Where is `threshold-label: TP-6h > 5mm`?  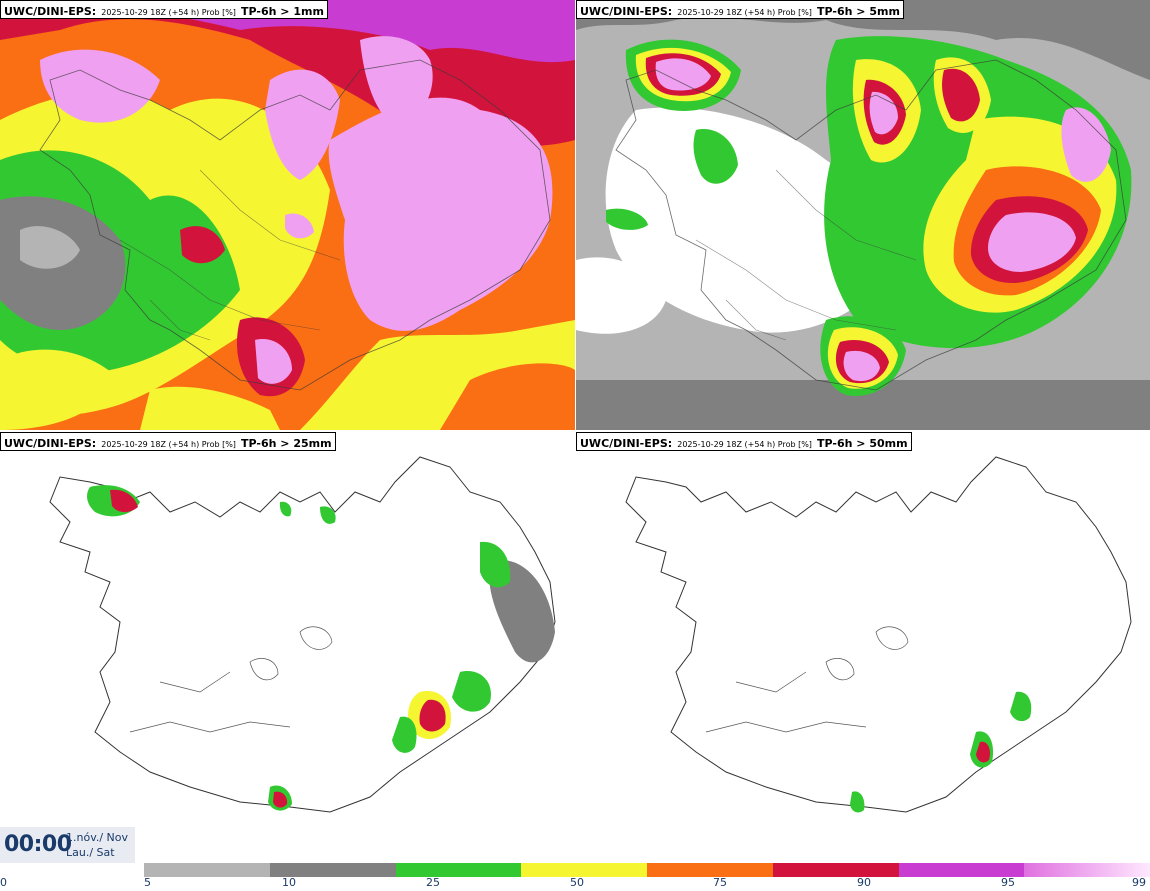 threshold-label: TP-6h > 5mm is located at coordinates (858, 11).